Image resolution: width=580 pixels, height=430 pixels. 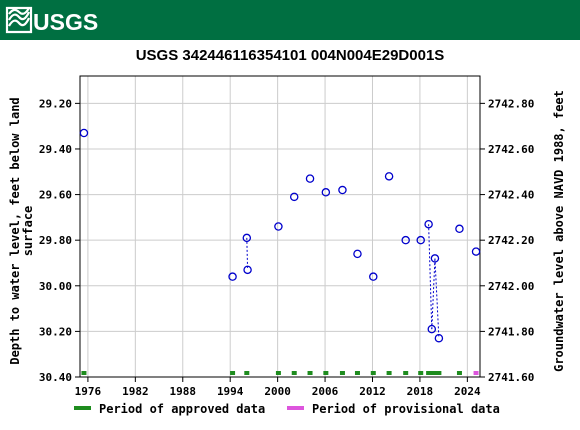 I want to click on x-tick-label: 2000, so click(x=277, y=391).